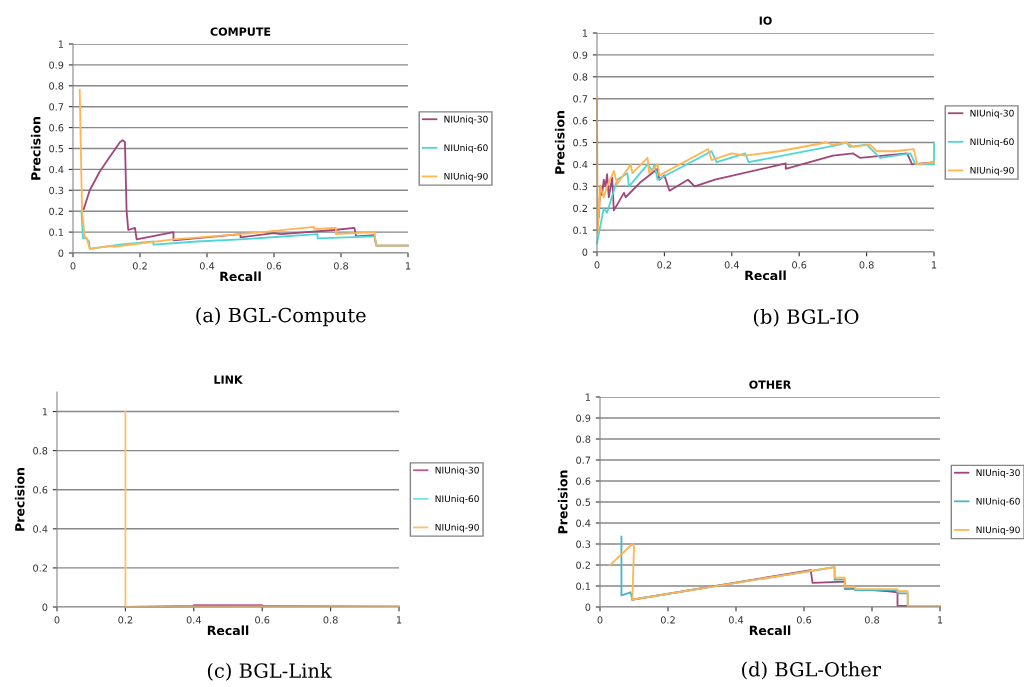  I want to click on chart-title: OTHER, so click(770, 384).